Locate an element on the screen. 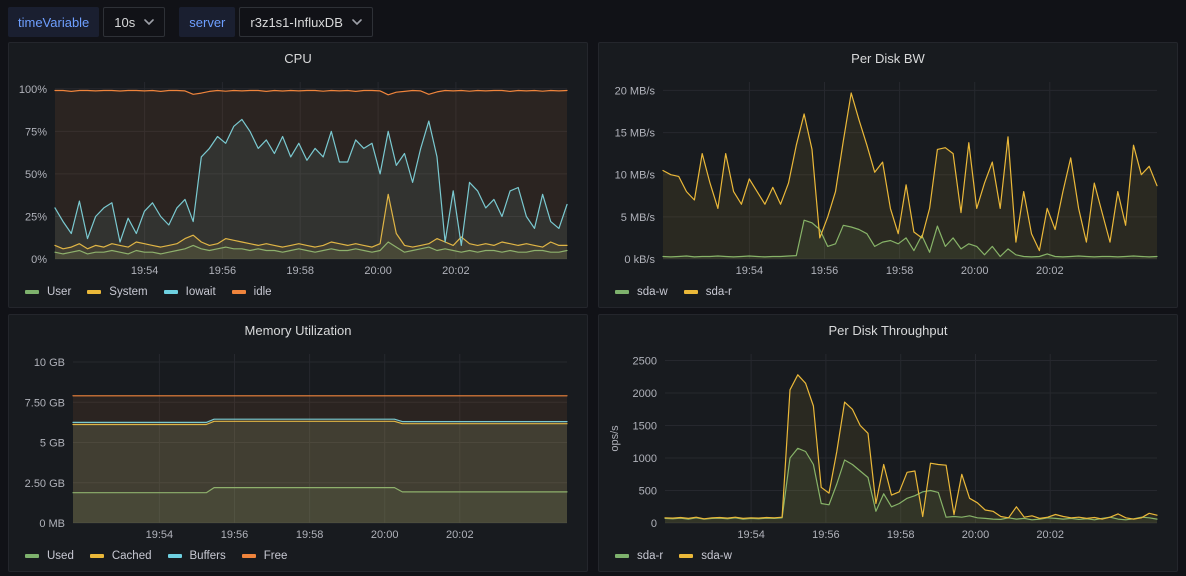 This screenshot has height=576, width=1186. legend-item-System: System is located at coordinates (117, 292).